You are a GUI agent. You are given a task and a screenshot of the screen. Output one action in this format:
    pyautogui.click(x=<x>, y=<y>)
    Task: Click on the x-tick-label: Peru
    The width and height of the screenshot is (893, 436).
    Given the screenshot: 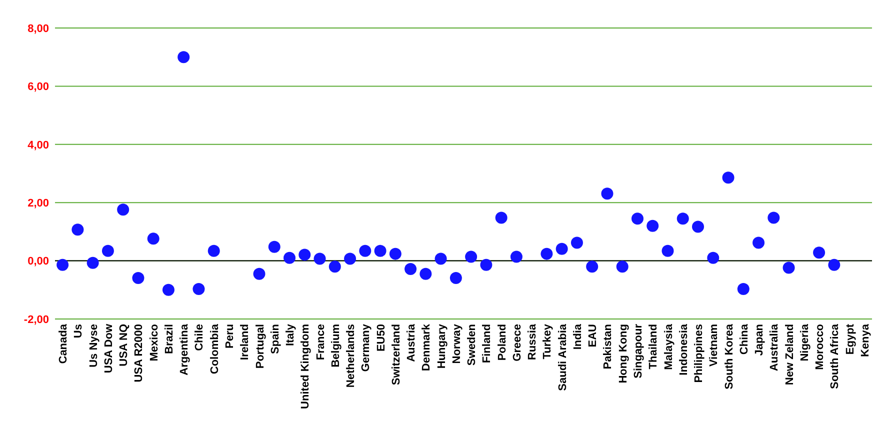 What is the action you would take?
    pyautogui.click(x=230, y=336)
    